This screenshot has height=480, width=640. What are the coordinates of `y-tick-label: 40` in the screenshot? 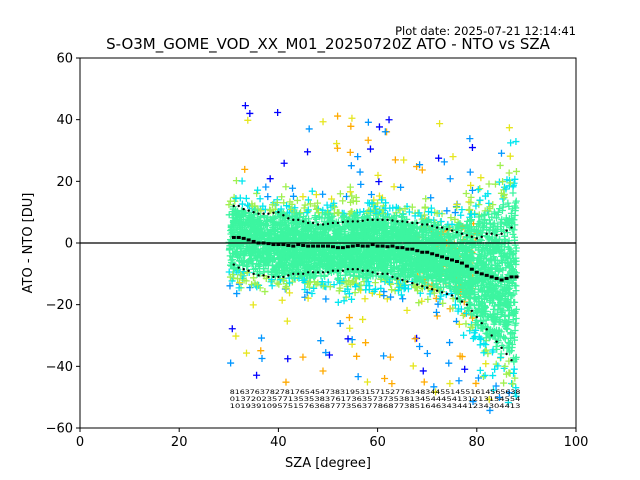 It's located at (64, 120).